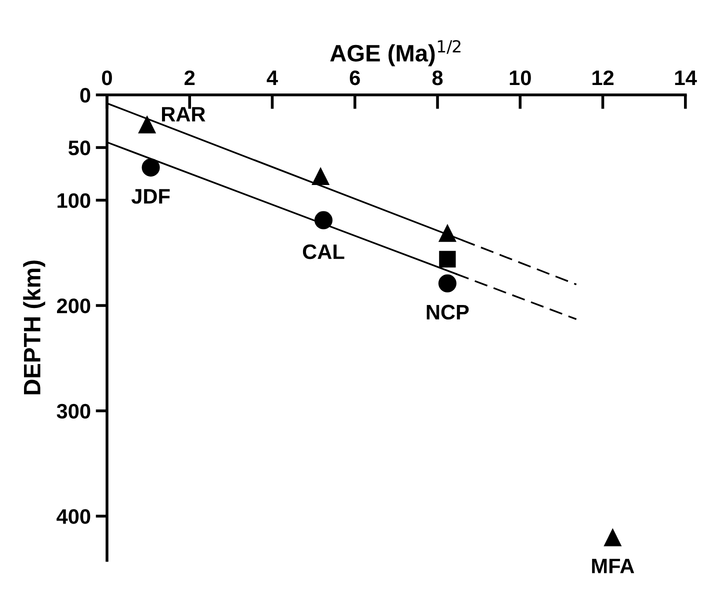  Describe the element at coordinates (107, 78) in the screenshot. I see `x-tick-label: 0` at that location.